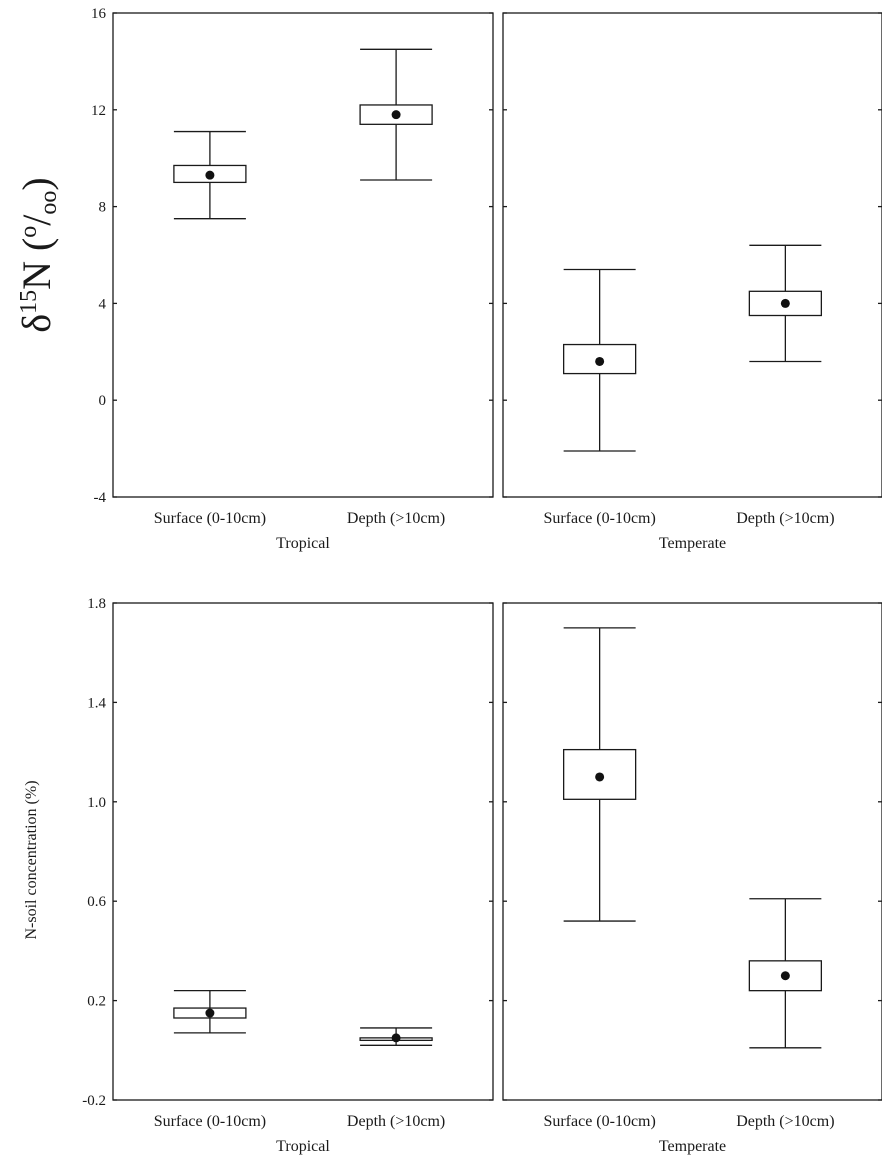 The width and height of the screenshot is (882, 1167). Describe the element at coordinates (36, 220) in the screenshot. I see `chart-1-ylabel-per-slash: /` at that location.